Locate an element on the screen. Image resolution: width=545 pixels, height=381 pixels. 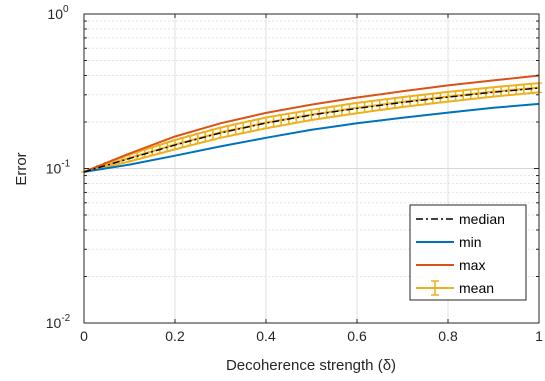
legend-label-min: min is located at coordinates (470, 242).